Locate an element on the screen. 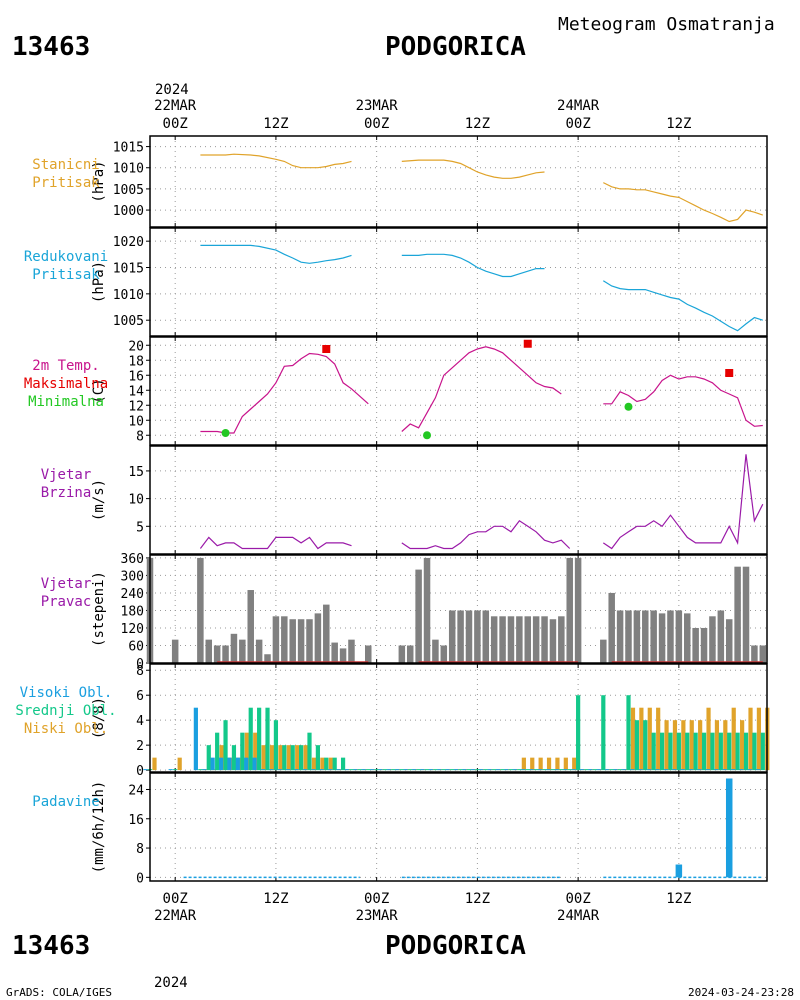 This screenshot has height=1000, width=800. y-tick-label: 60 is located at coordinates (136, 646).